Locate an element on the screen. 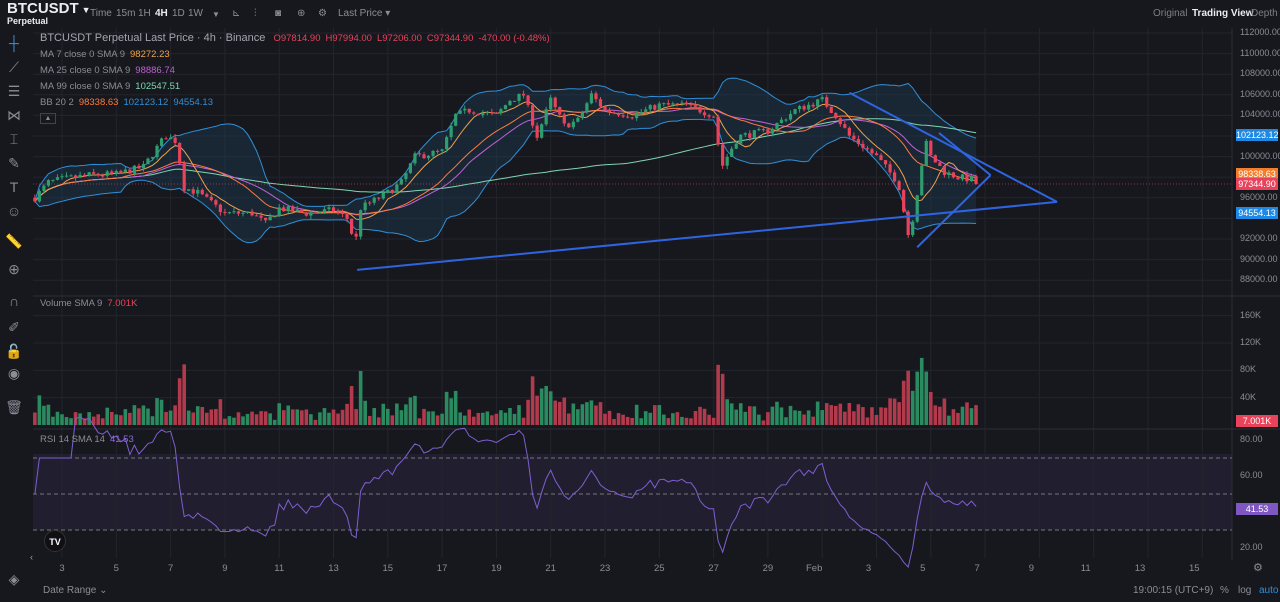 The width and height of the screenshot is (1280, 602). pitchfork-icon: ⋈ is located at coordinates (14, 115).